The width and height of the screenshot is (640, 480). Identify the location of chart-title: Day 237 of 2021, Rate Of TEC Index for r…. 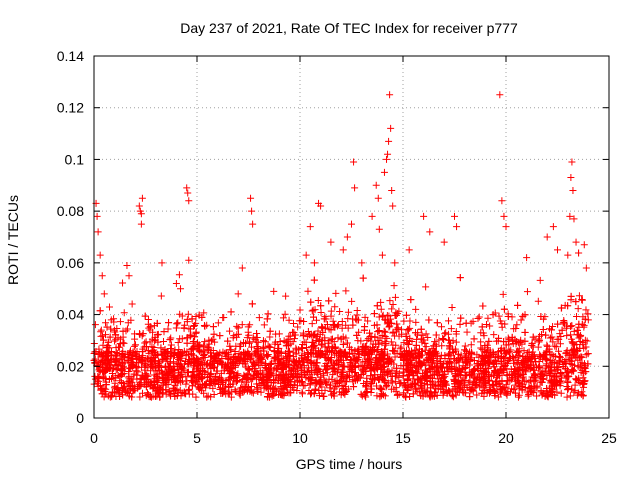
(349, 28).